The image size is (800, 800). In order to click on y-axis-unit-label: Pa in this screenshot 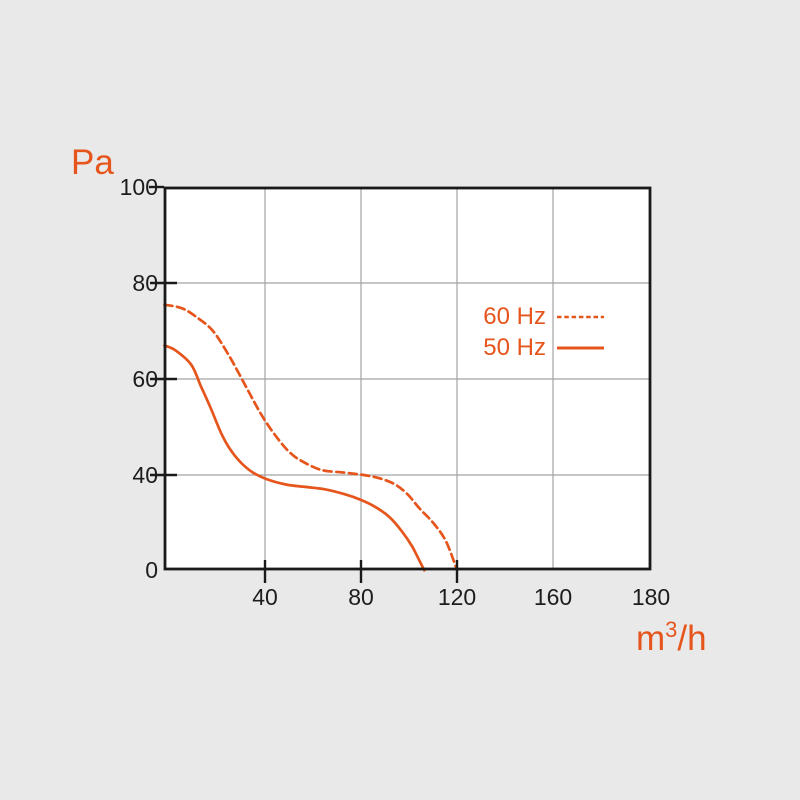, I will do `click(92, 162)`.